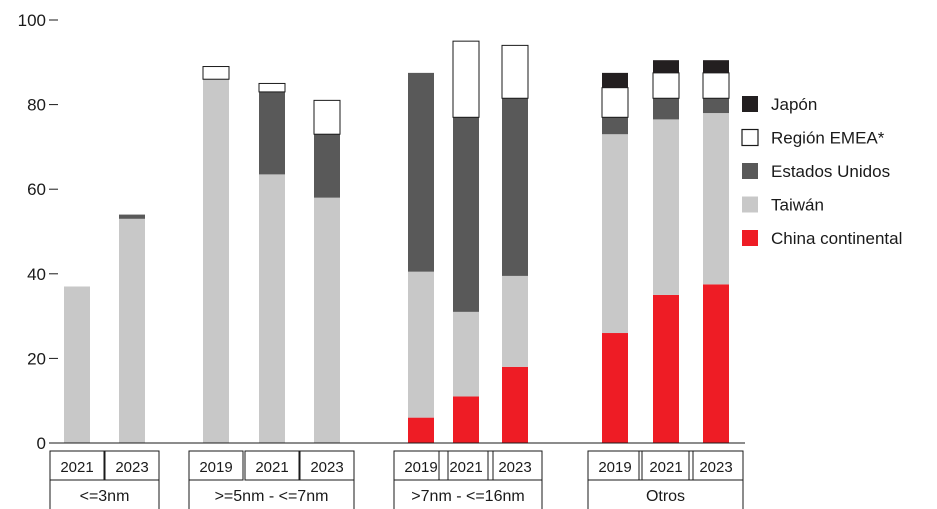 The image size is (937, 509). Describe the element at coordinates (272, 496) in the screenshot. I see `group-label-5nm-7nm: >=5nm - <=7nm` at that location.